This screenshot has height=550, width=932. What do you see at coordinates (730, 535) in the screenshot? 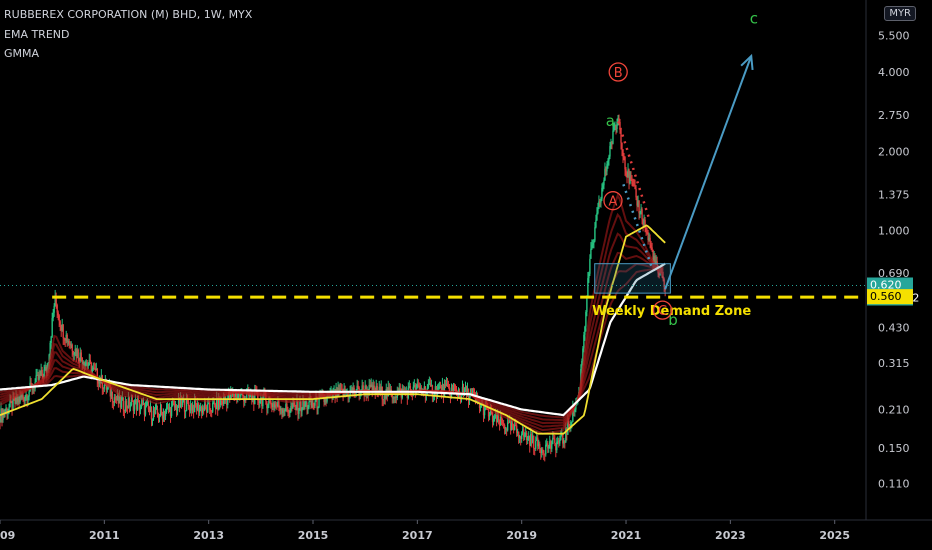
I see `time-tick-label: 2023` at bounding box center [730, 535].